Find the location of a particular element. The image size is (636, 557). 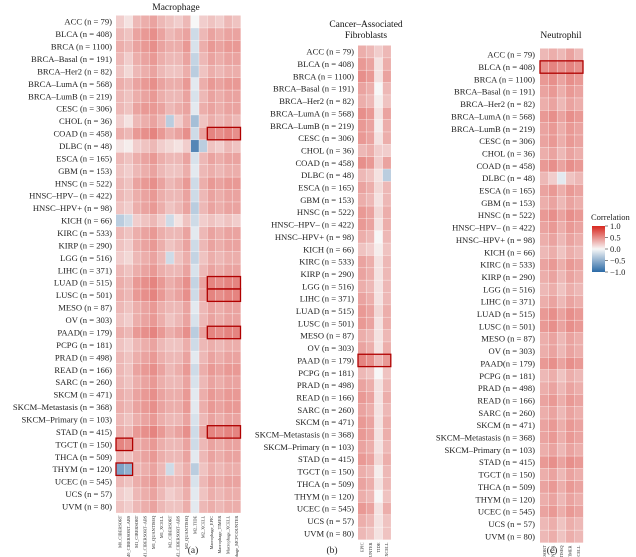

row-label: BRCA (n = 1100) is located at coordinates (81, 47).